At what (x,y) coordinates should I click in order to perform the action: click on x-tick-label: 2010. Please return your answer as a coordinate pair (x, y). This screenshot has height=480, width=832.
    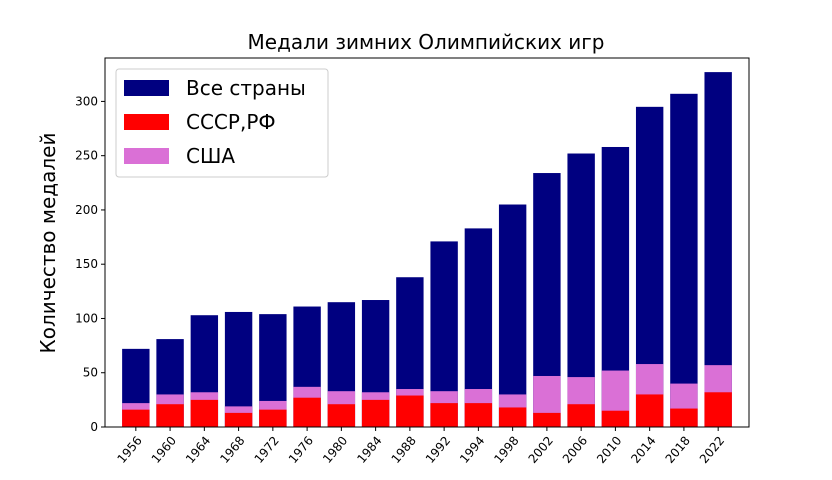
    Looking at the image, I should click on (609, 450).